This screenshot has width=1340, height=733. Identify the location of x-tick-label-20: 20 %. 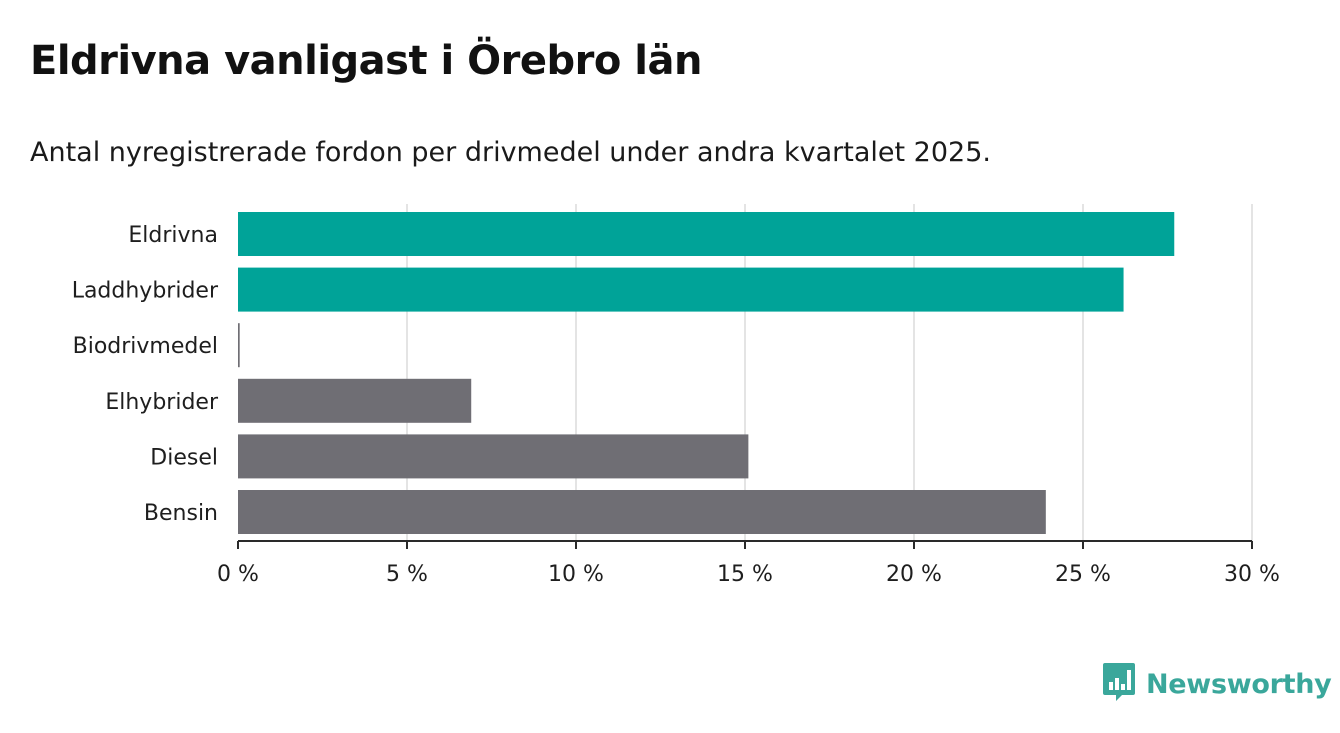
(914, 574).